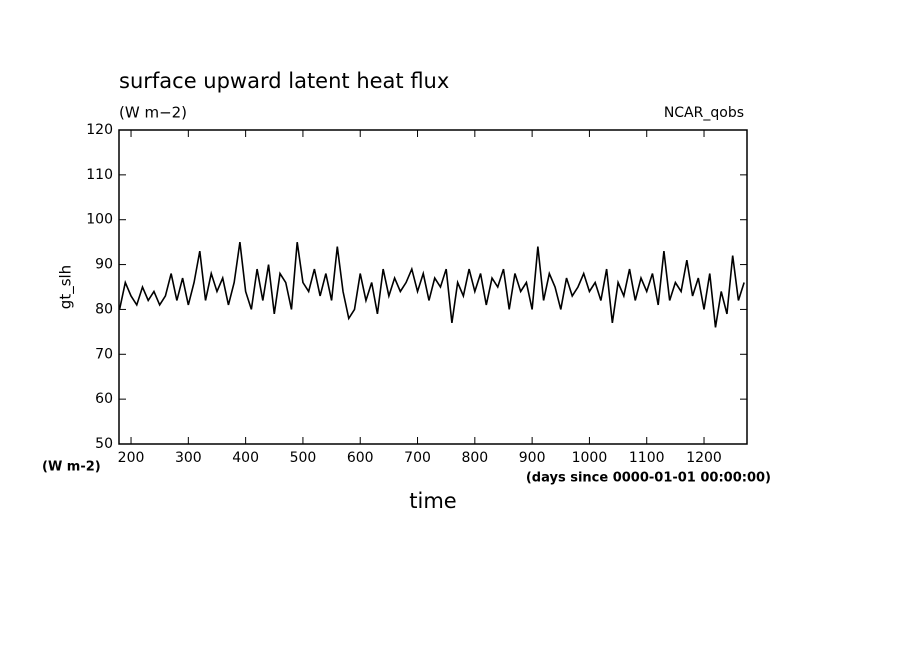  I want to click on y-units: (W m-2), so click(71, 467).